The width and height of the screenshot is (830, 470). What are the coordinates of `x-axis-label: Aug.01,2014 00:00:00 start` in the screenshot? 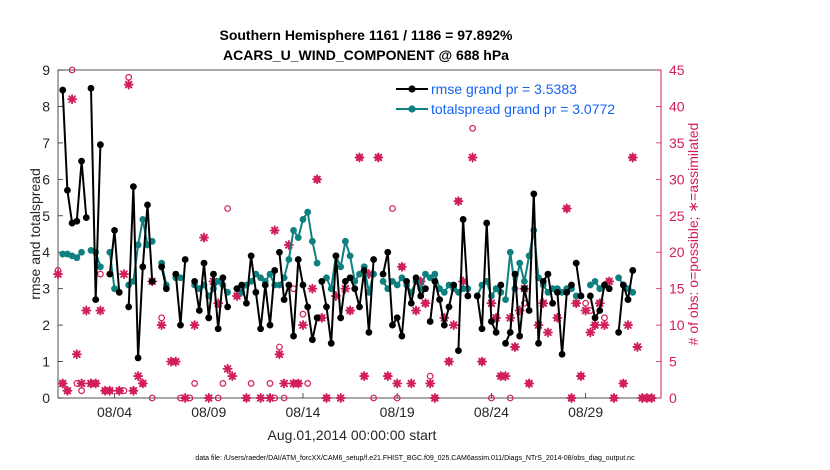 It's located at (352, 435).